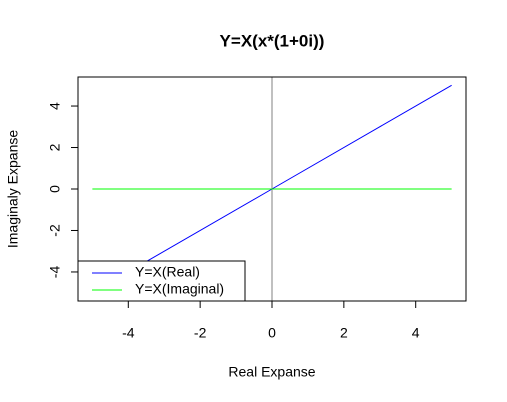 The height and width of the screenshot is (402, 507). I want to click on y-tick-label: 4, so click(55, 106).